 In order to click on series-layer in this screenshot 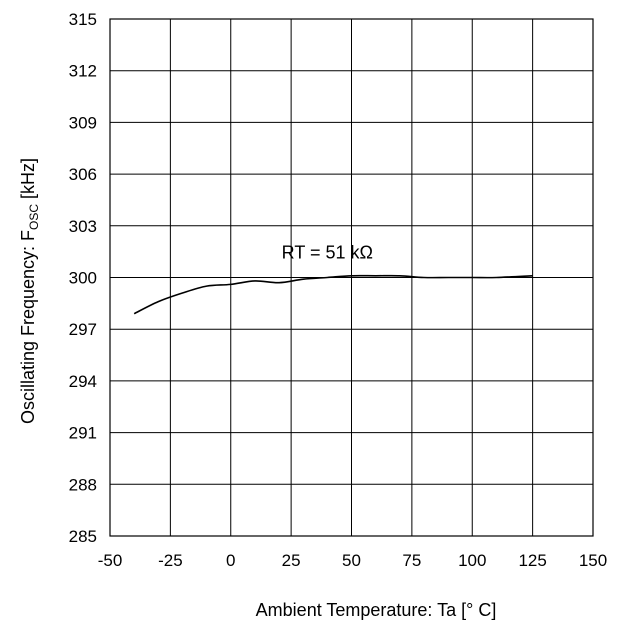, I will do `click(333, 294)`.